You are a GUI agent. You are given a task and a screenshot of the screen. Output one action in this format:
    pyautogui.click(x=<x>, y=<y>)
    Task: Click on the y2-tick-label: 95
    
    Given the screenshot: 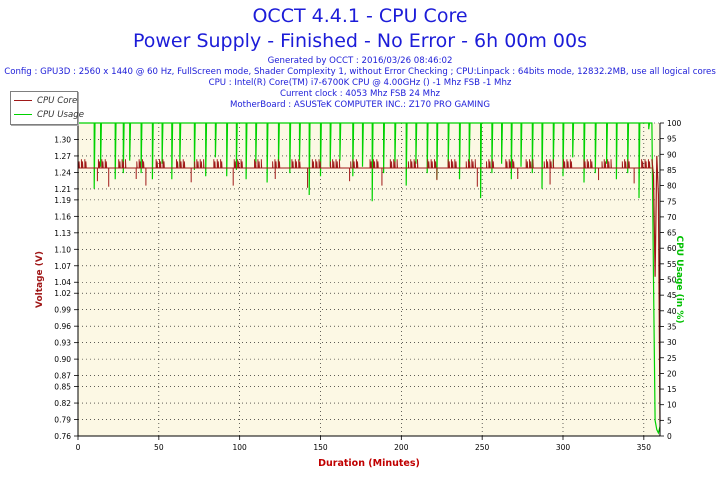 What is the action you would take?
    pyautogui.click(x=672, y=139)
    